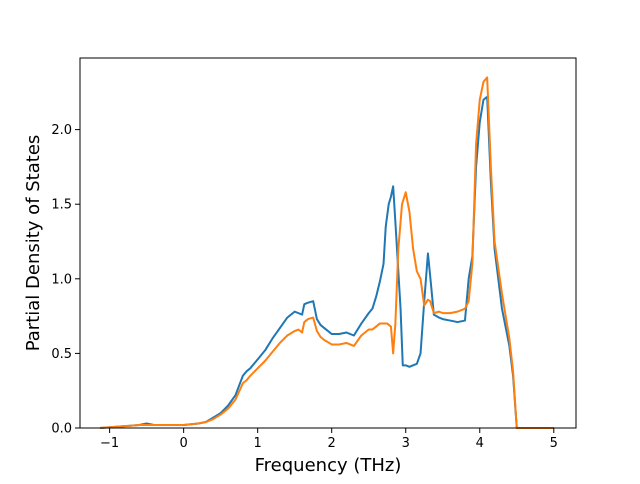 The height and width of the screenshot is (484, 640). What do you see at coordinates (258, 443) in the screenshot?
I see `x-tick-label: 1` at bounding box center [258, 443].